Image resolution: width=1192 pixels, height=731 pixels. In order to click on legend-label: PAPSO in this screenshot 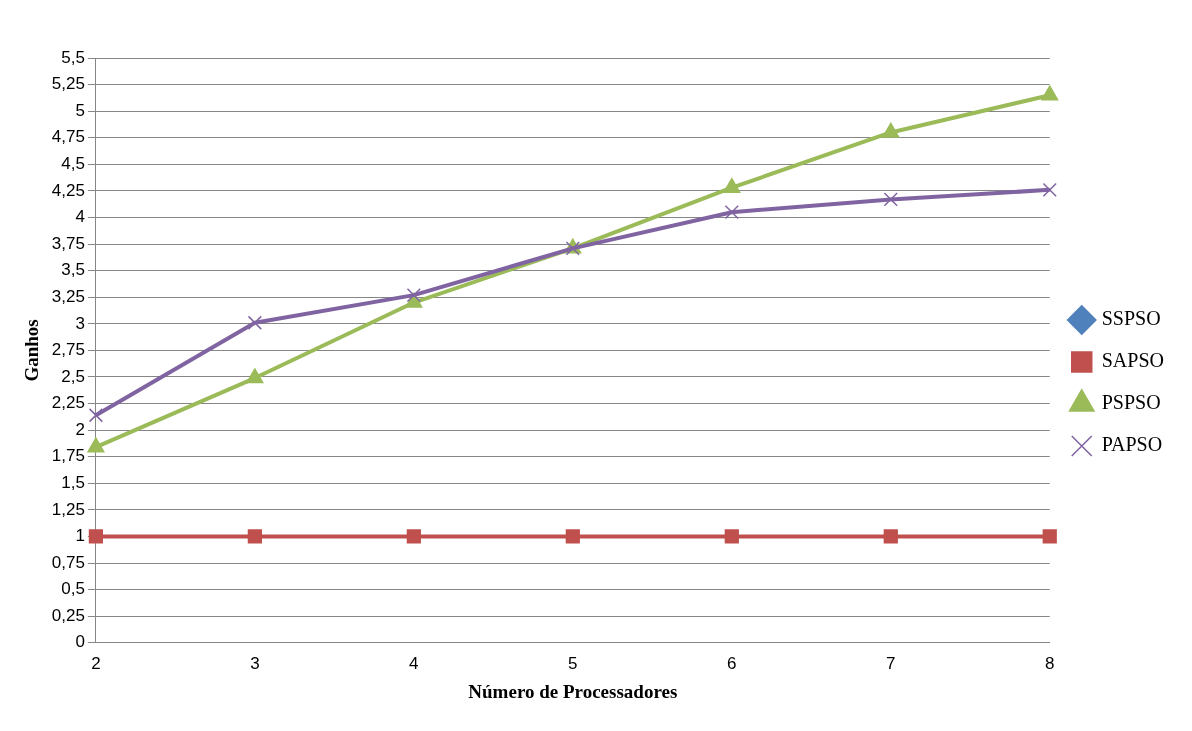, I will do `click(1132, 444)`.